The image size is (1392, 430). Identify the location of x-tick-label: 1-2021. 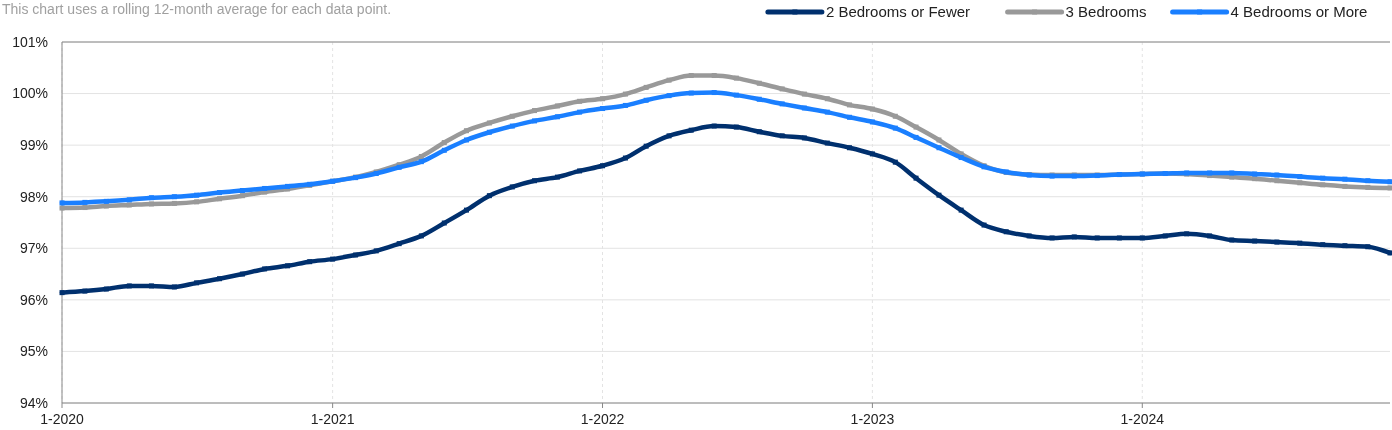
(332, 419).